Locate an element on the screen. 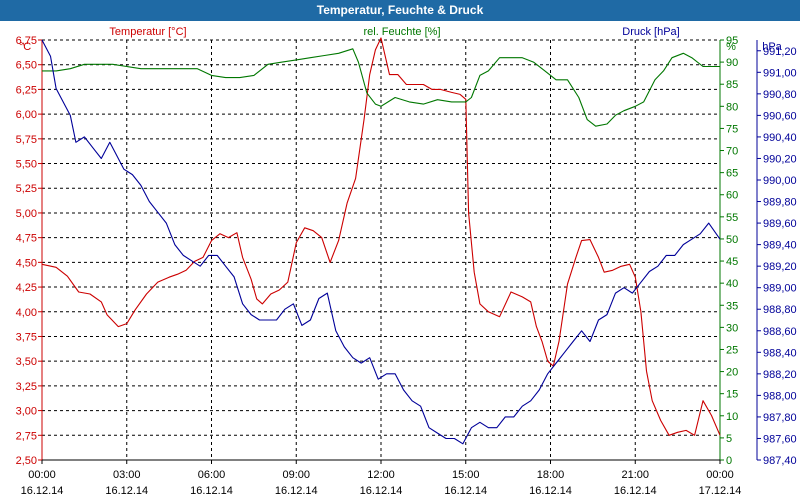 This screenshot has height=500, width=800. humidity-tick-label: 0 is located at coordinates (729, 461).